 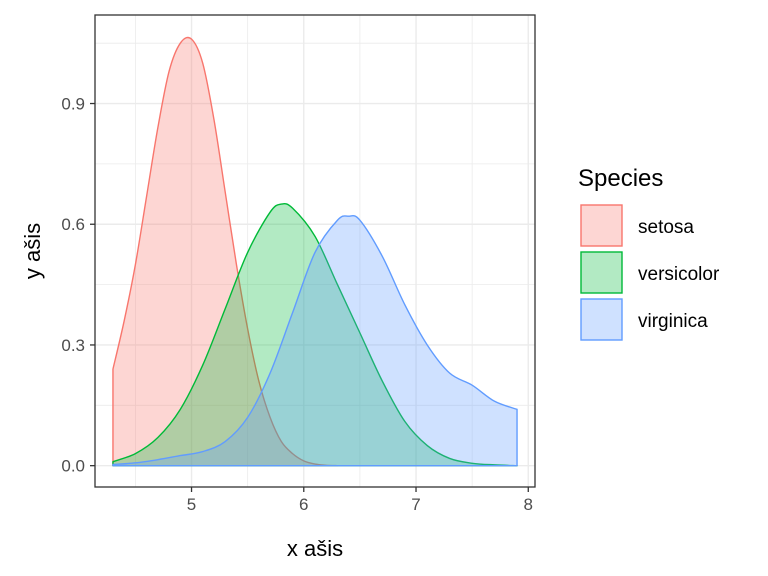 What do you see at coordinates (191, 504) in the screenshot?
I see `x-tick-label: 5` at bounding box center [191, 504].